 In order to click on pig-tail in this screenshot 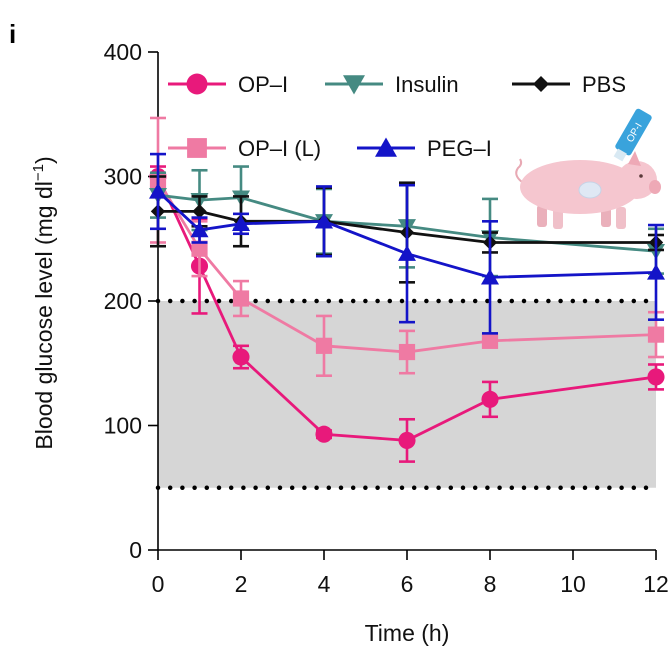, I will do `click(519, 170)`.